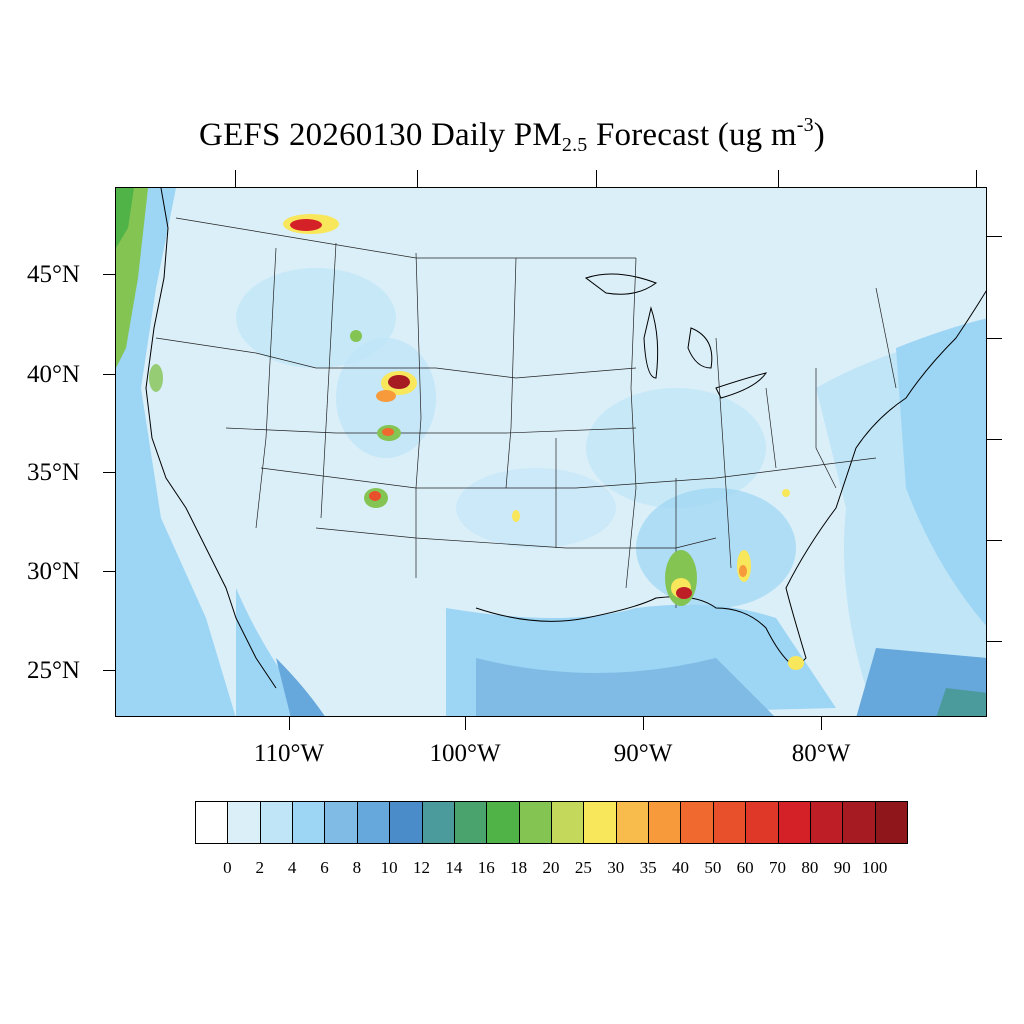 The image size is (1024, 1024). I want to click on pacific-coastline, so click(211, 438).